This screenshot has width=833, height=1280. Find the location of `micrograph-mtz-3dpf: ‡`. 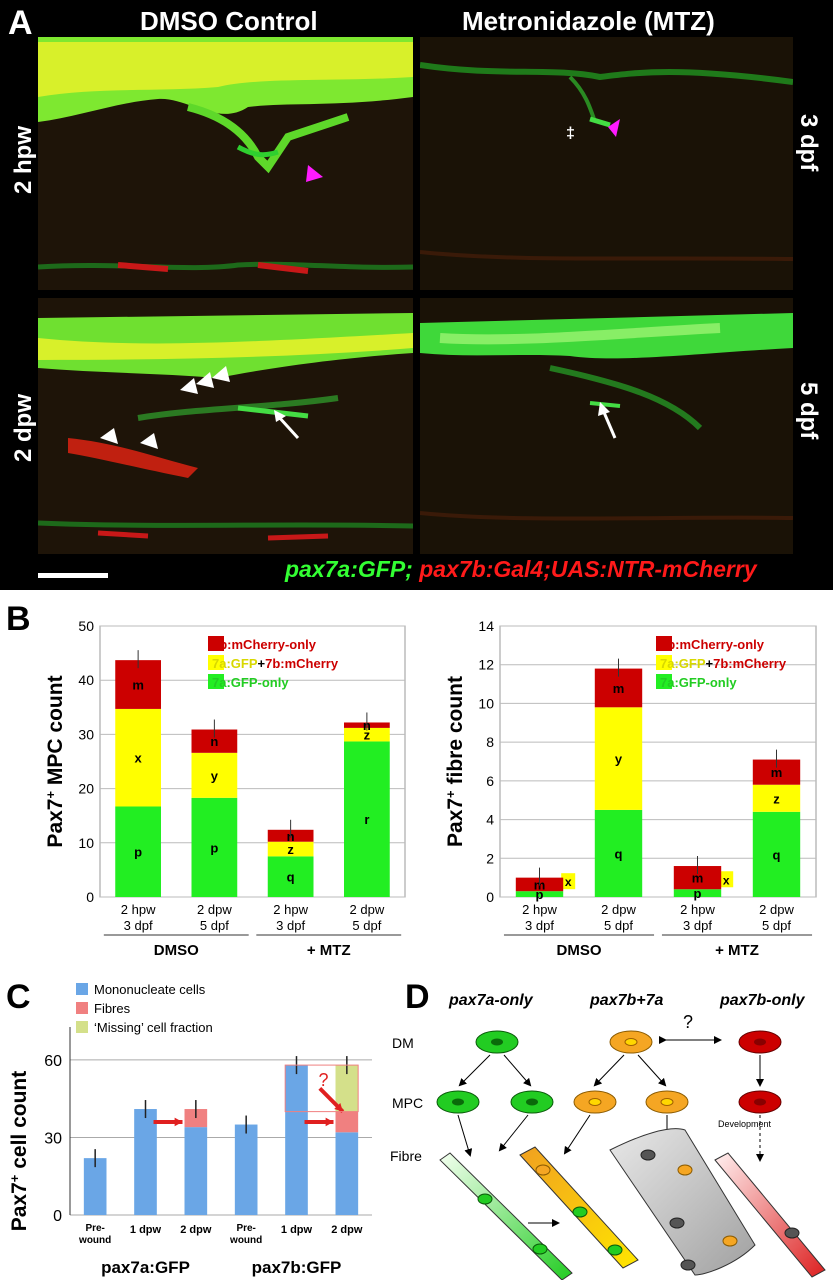

micrograph-mtz-3dpf: ‡ is located at coordinates (606, 163).